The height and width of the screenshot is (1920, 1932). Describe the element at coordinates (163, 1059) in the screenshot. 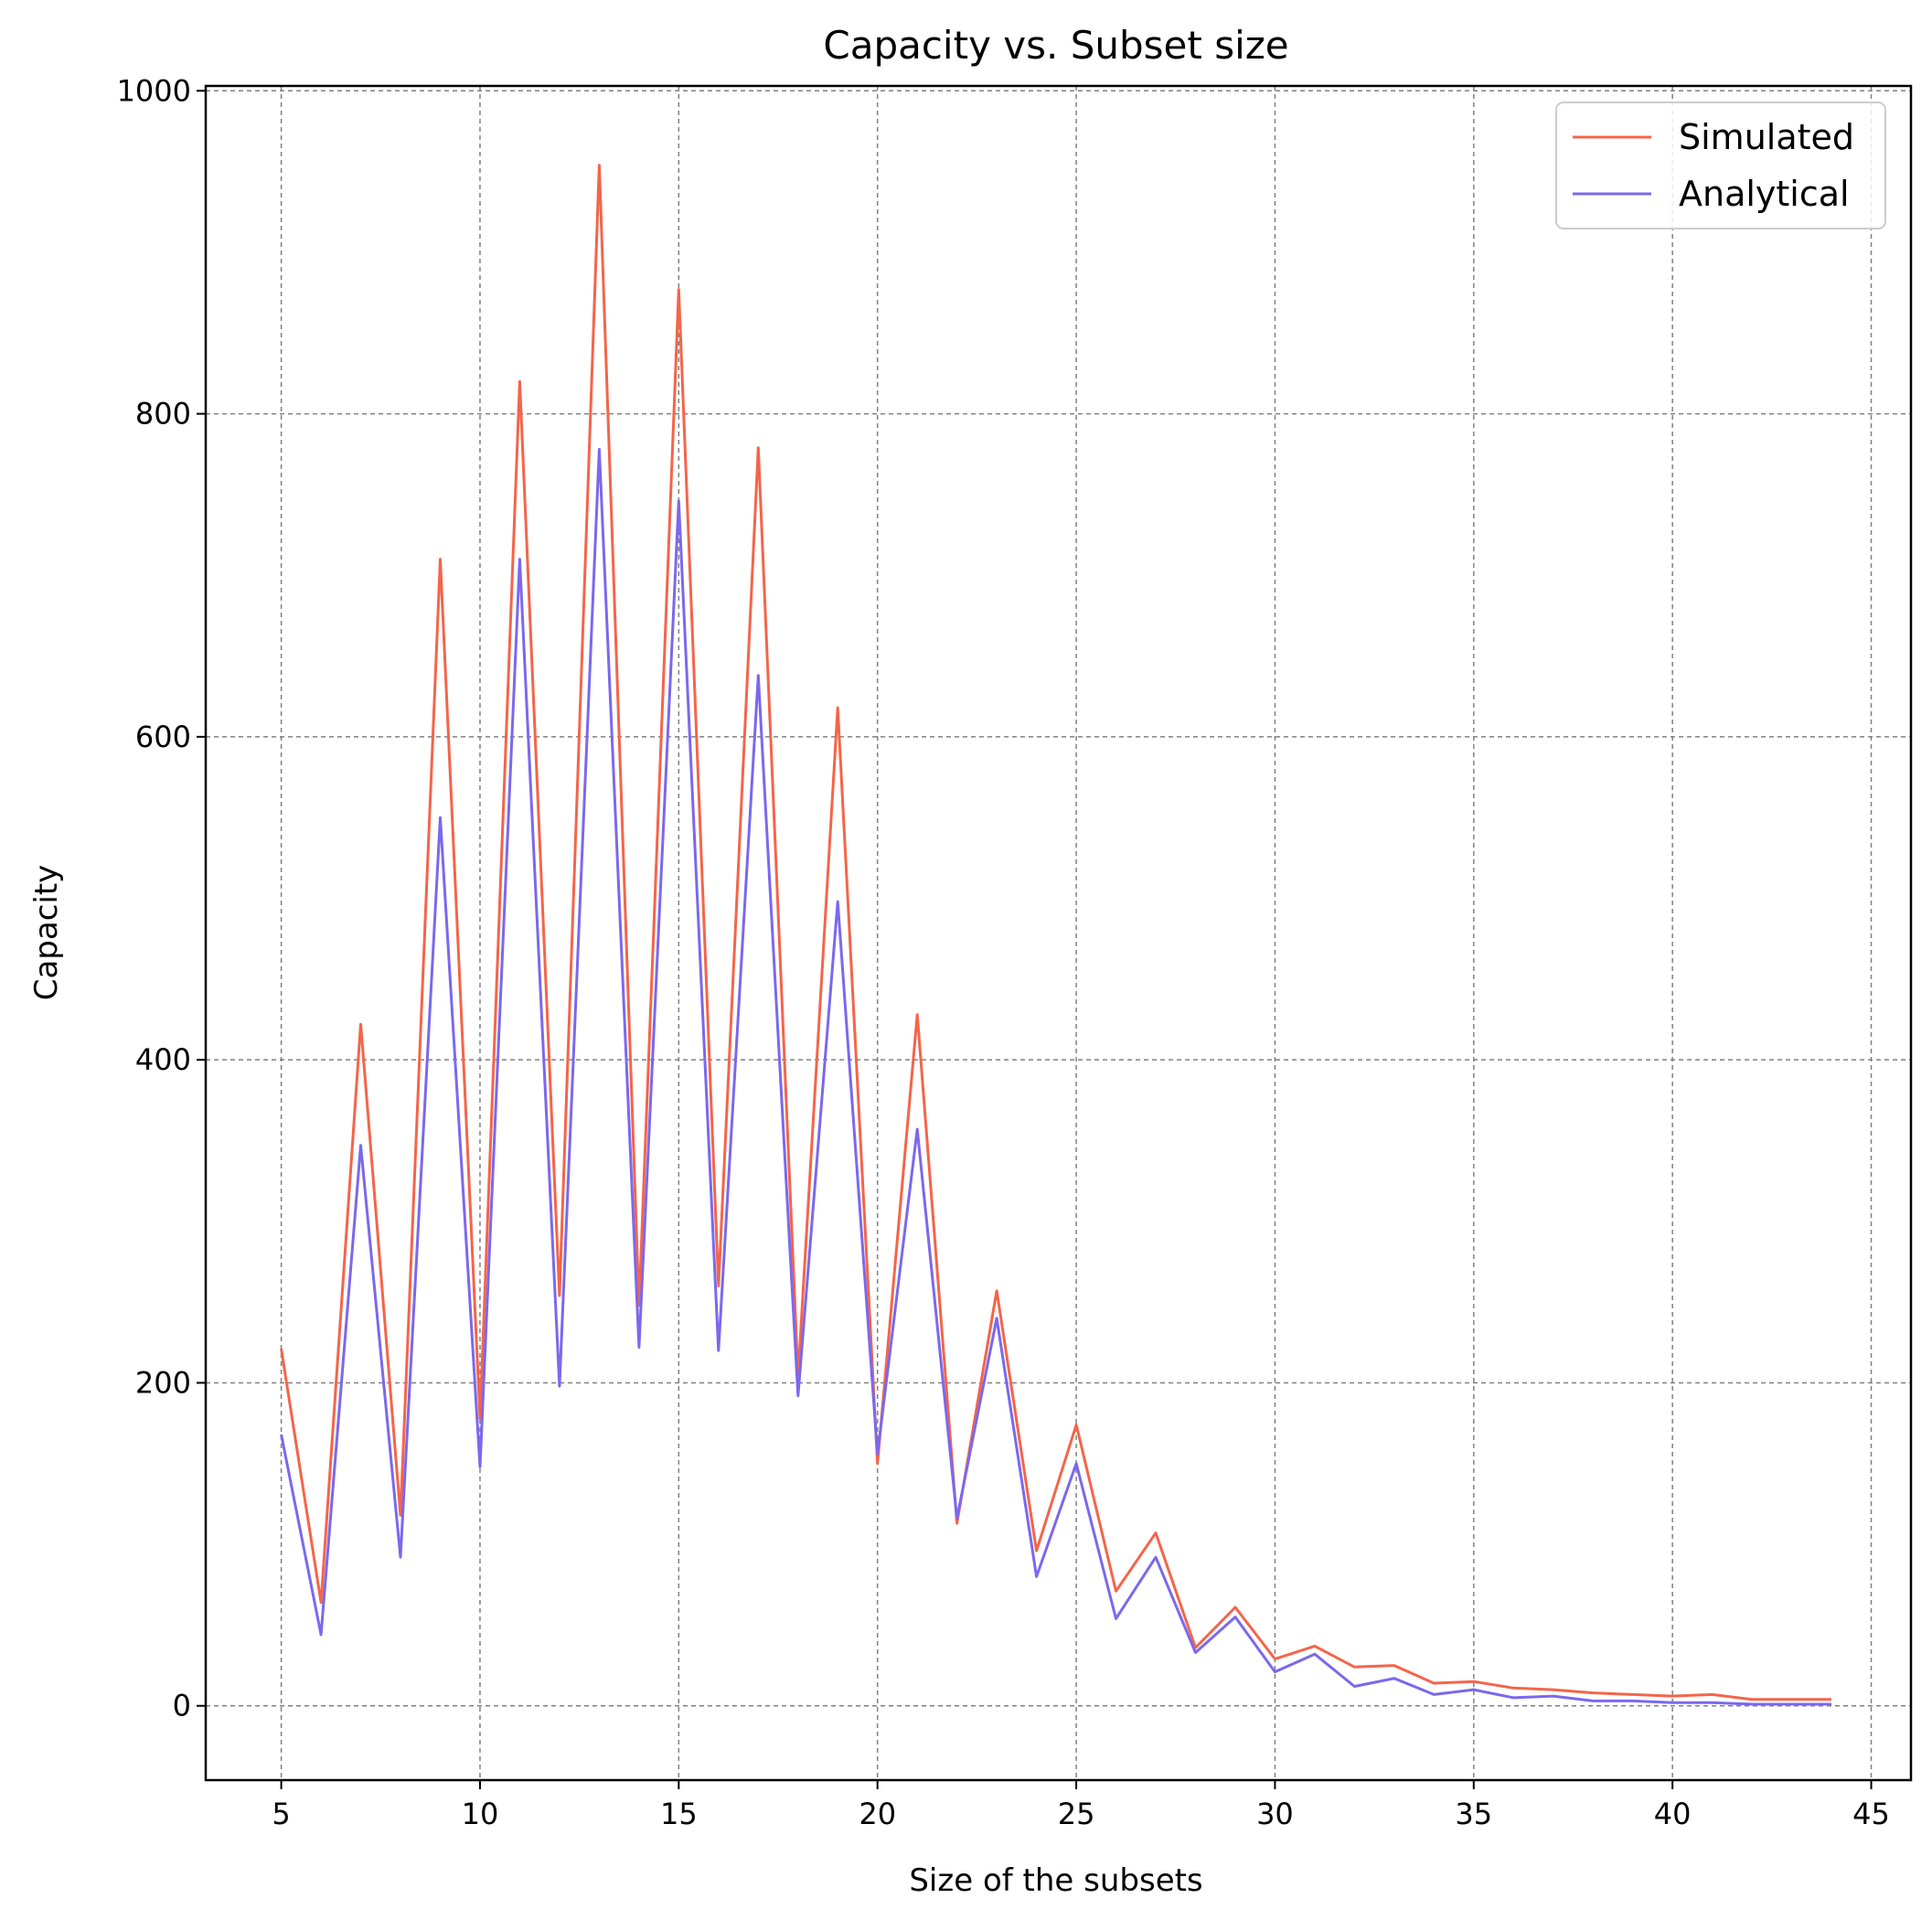

I see `y-tick-label: 400` at that location.